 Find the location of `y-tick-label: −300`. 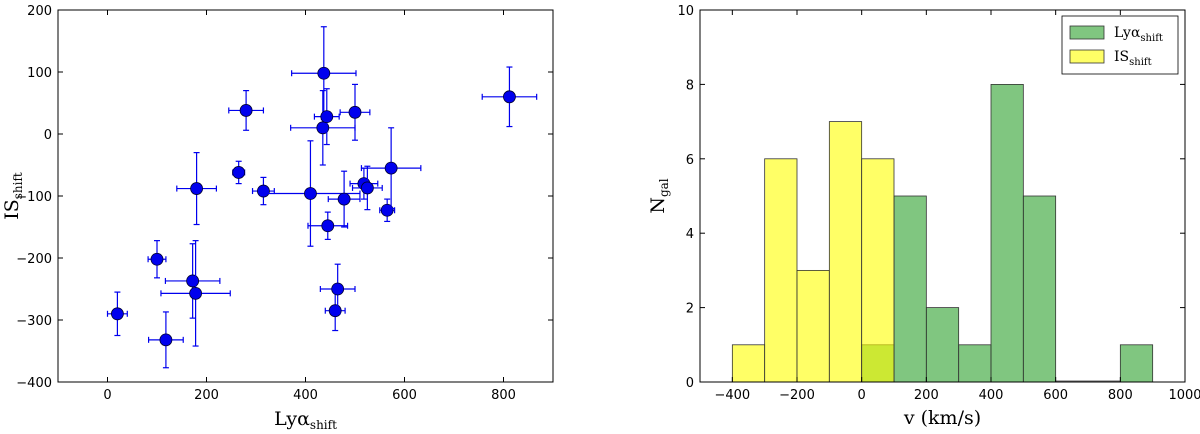

y-tick-label: −300 is located at coordinates (34, 321).